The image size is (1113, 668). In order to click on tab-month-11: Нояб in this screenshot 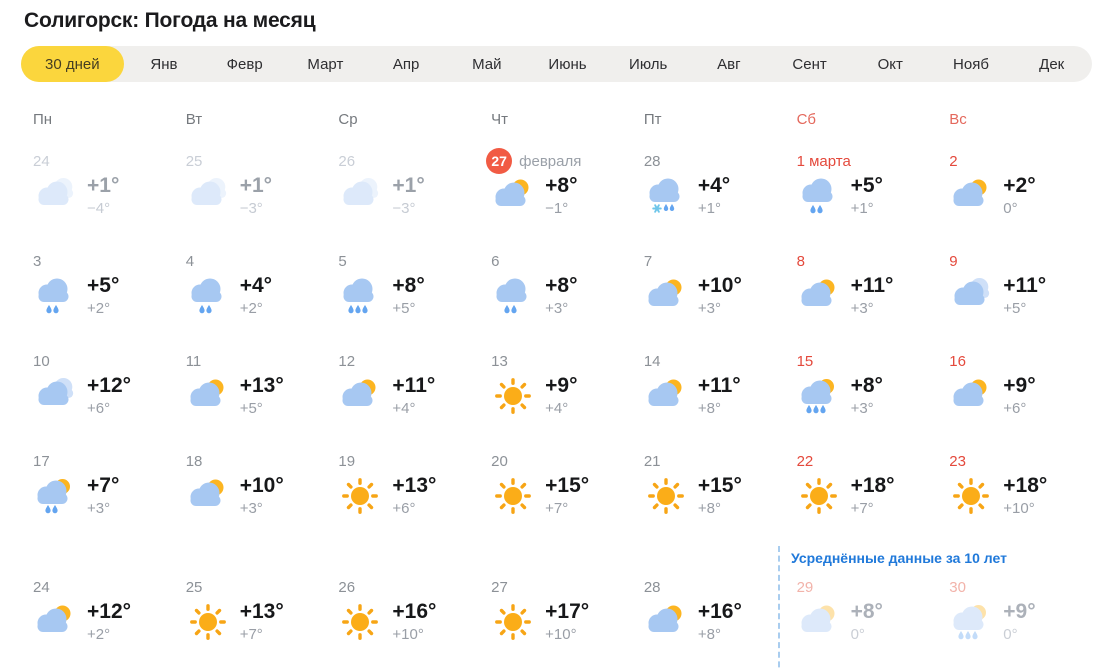, I will do `click(971, 64)`.